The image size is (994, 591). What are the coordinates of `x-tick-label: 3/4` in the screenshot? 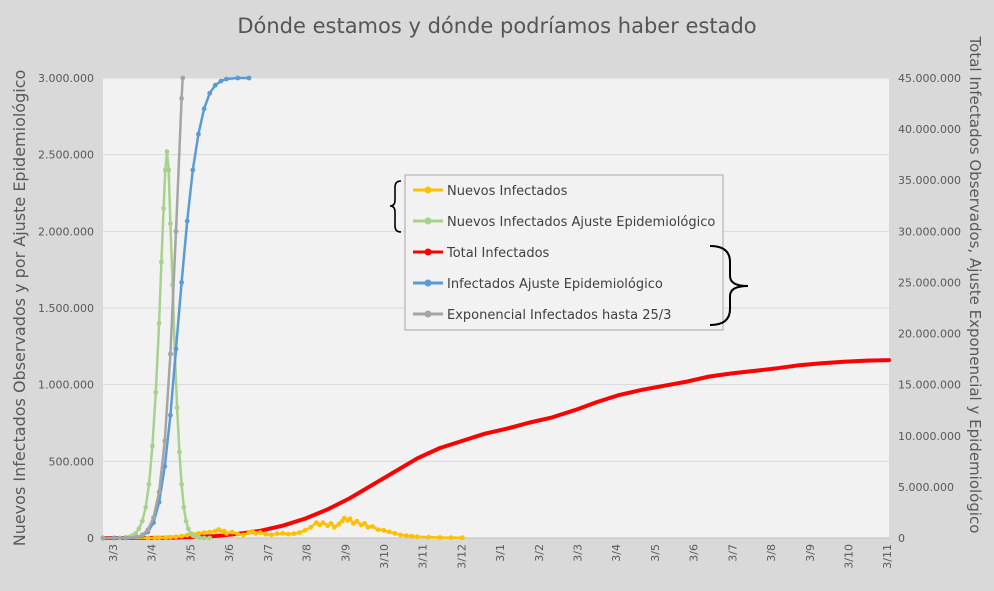 It's located at (152, 553).